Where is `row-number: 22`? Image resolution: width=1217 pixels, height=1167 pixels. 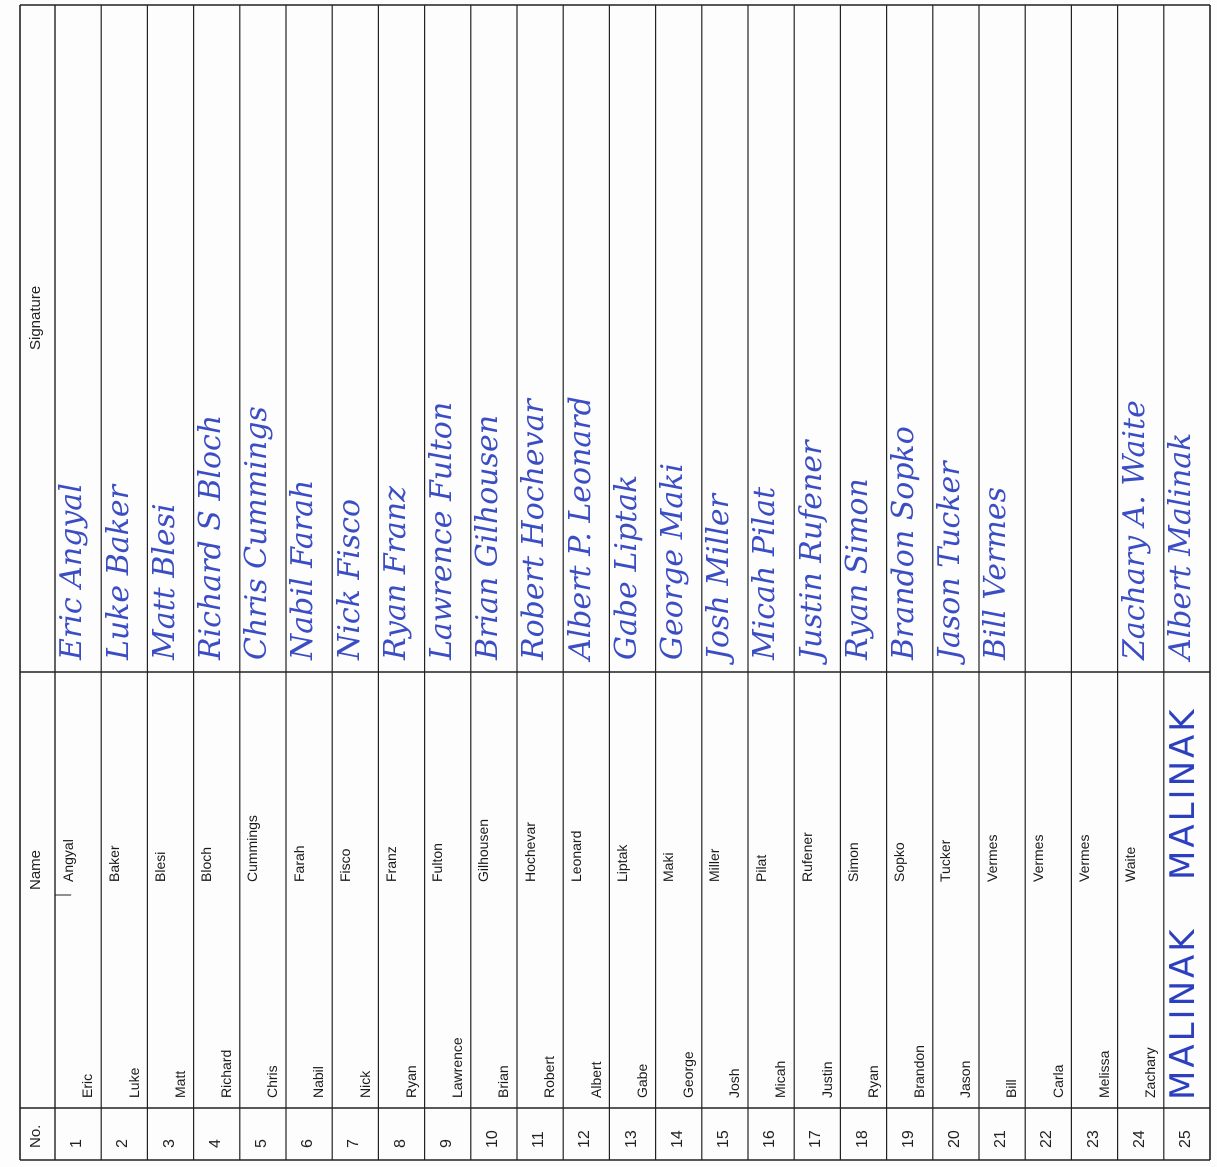
row-number: 22 is located at coordinates (1047, 1139).